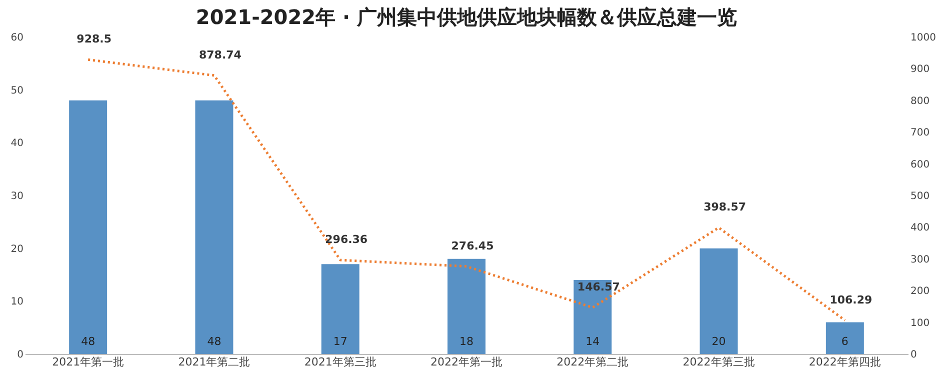 This screenshot has height=373, width=946. Describe the element at coordinates (20, 355) in the screenshot. I see `y-tick-label: 0` at that location.